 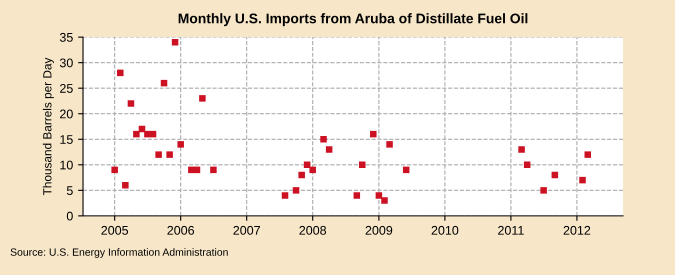 I want to click on x-tick-label: 2005, so click(x=114, y=230).